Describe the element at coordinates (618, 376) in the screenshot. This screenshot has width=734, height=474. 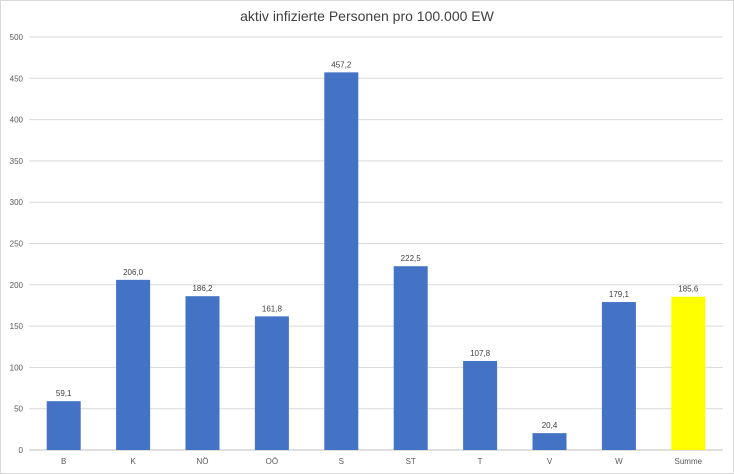
I see `bar-w` at that location.